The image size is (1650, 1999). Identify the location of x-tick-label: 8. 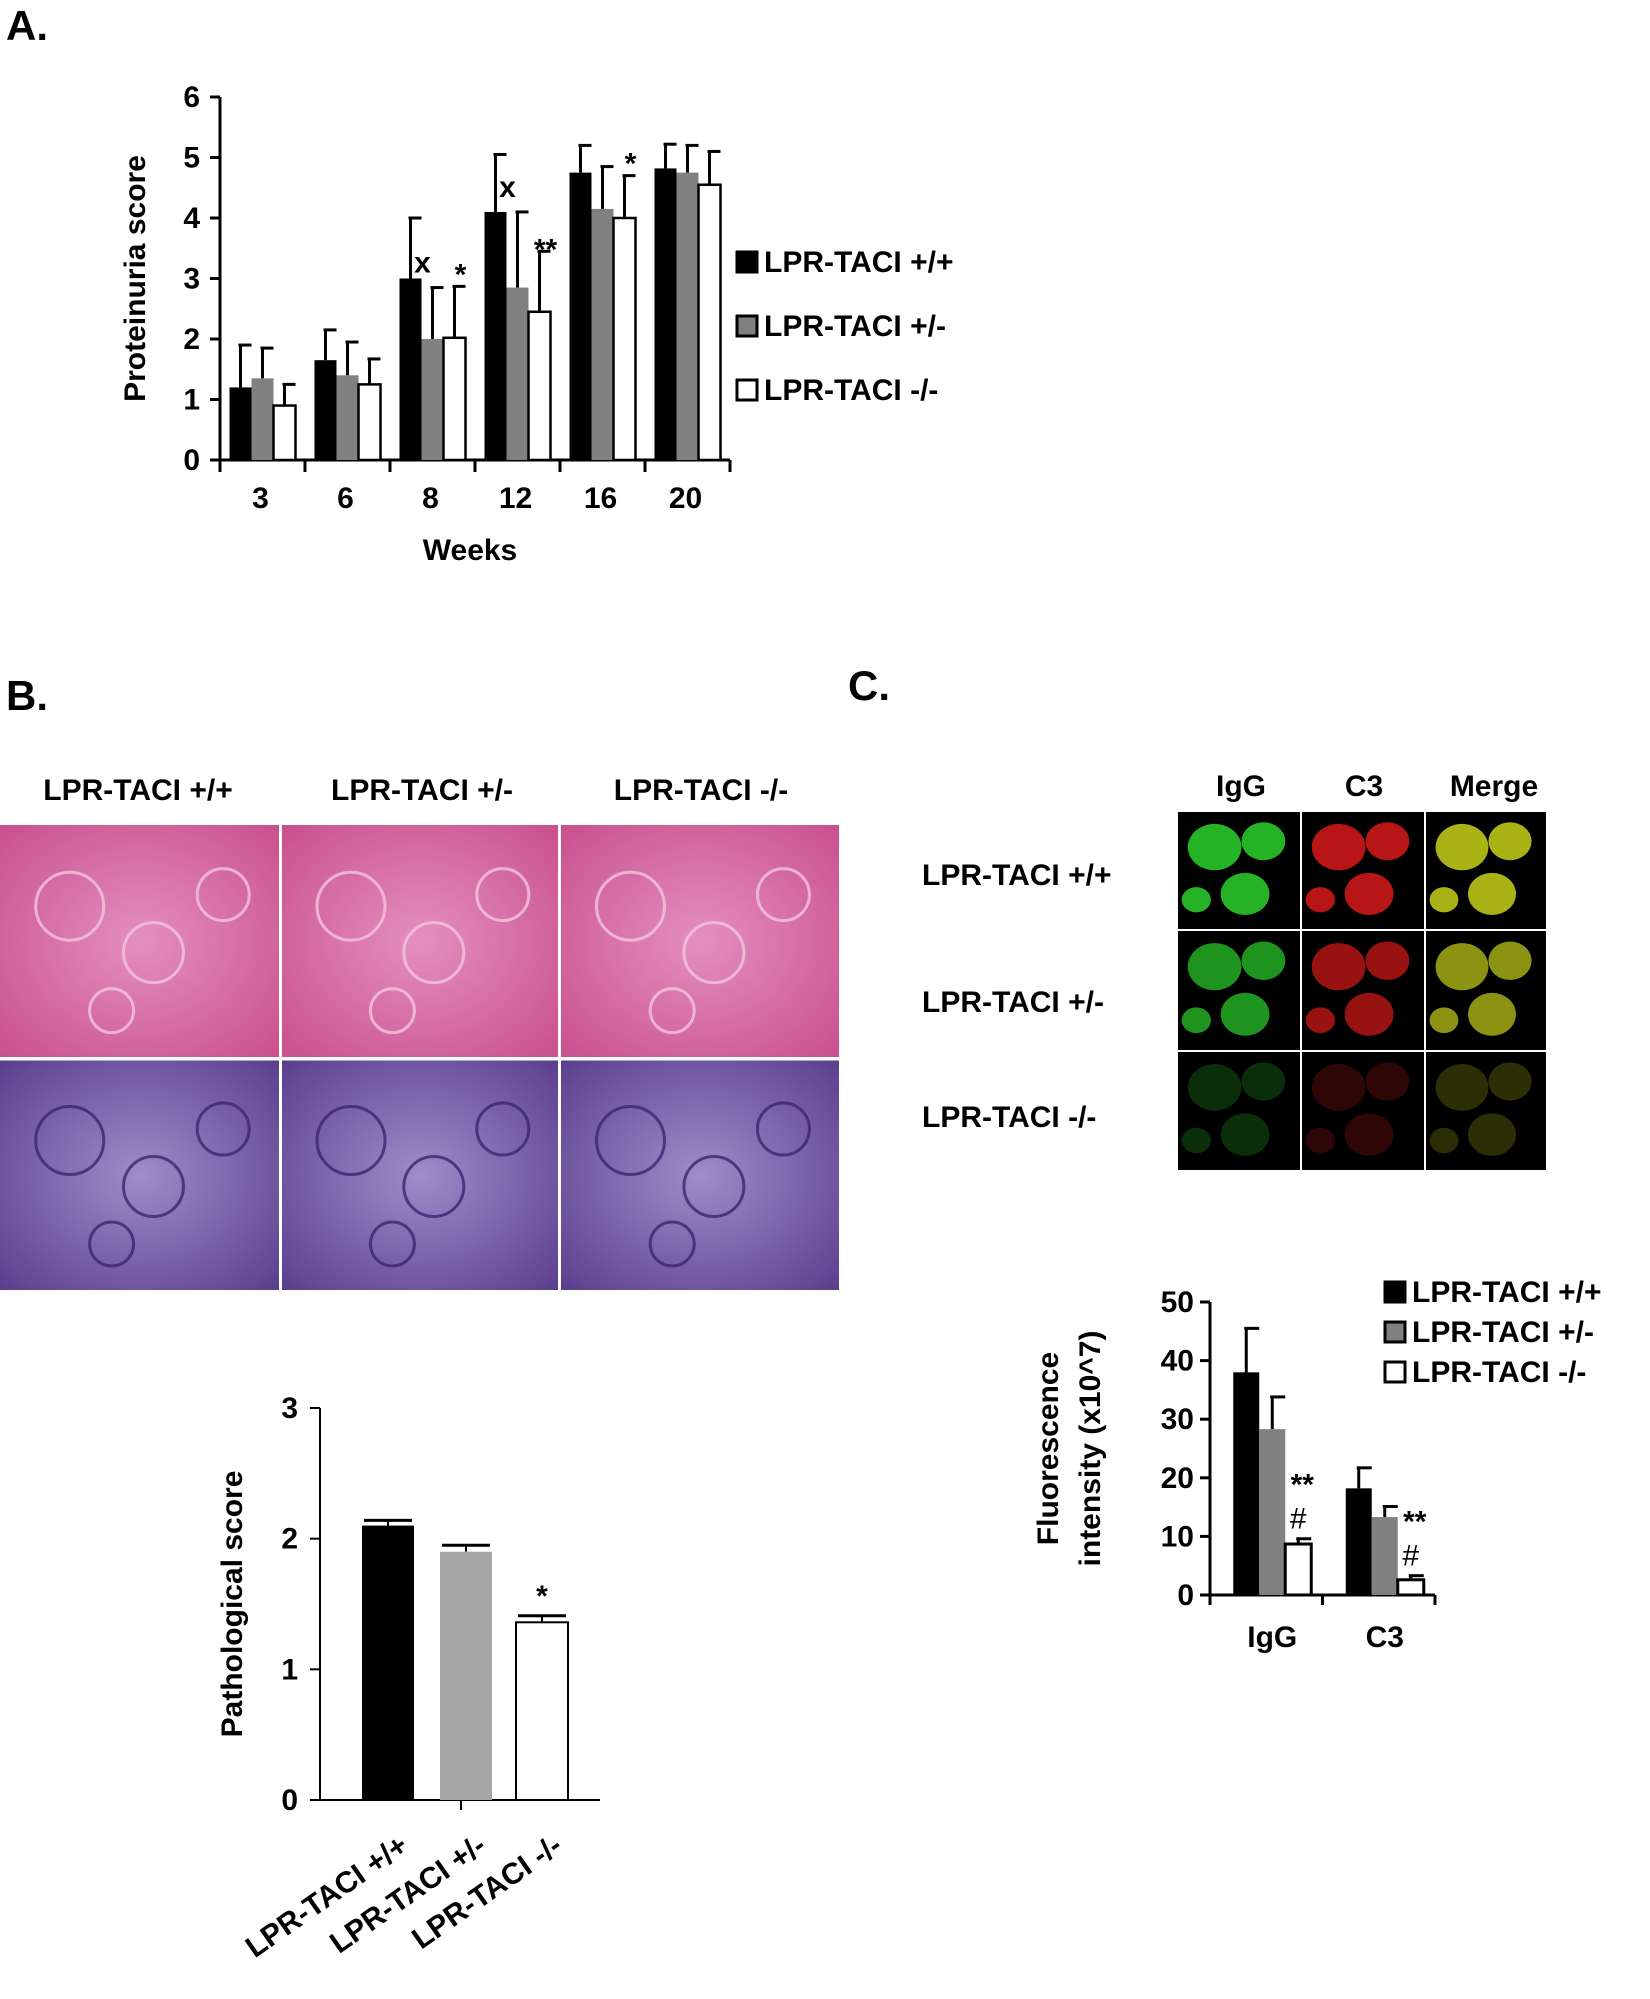
(430, 498).